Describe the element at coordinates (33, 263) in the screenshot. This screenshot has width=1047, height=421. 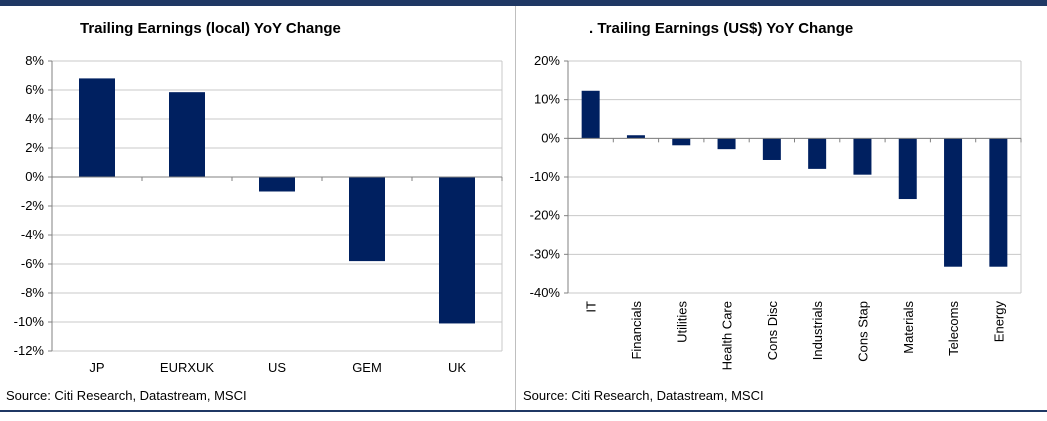
I see `y-tick-label: -6%` at that location.